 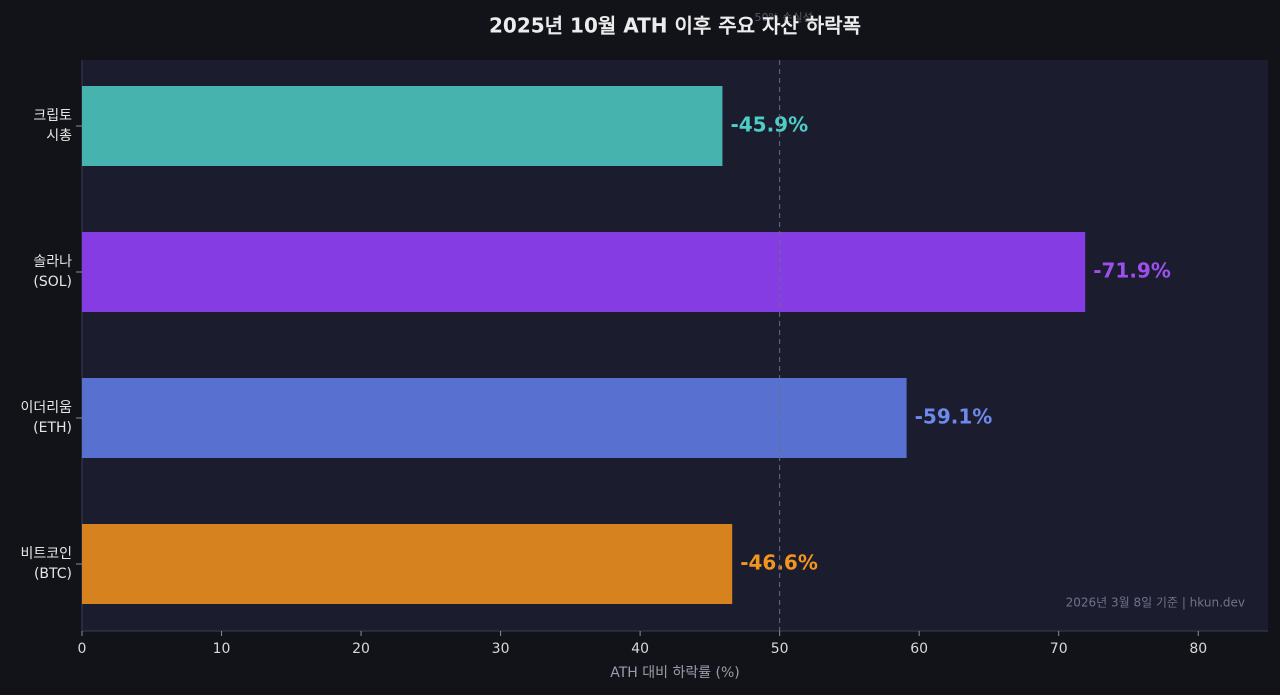 I want to click on x-tick-label: 60, so click(x=919, y=649).